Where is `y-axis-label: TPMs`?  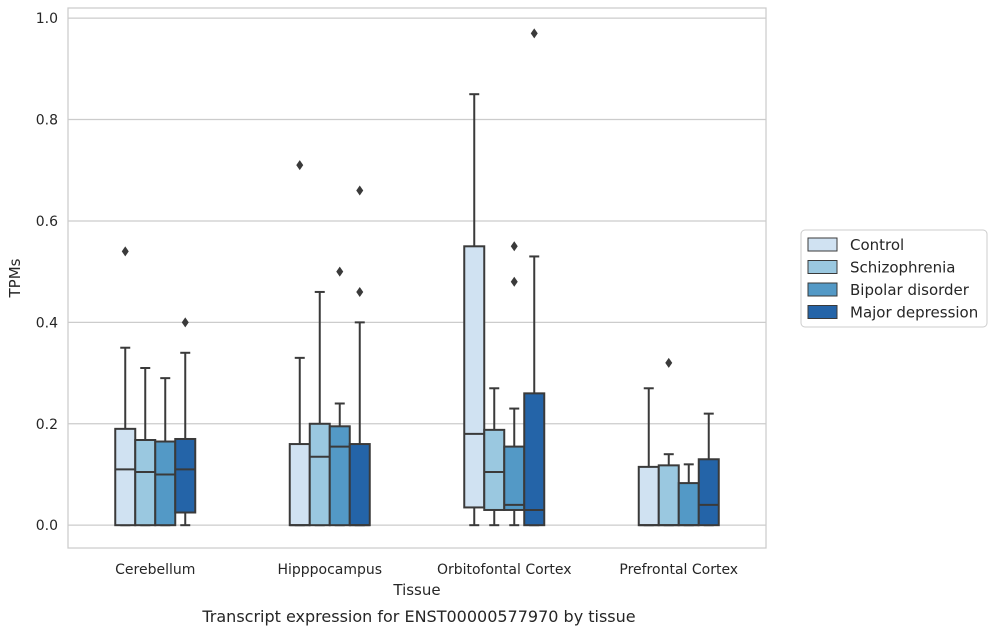
y-axis-label: TPMs is located at coordinates (15, 278).